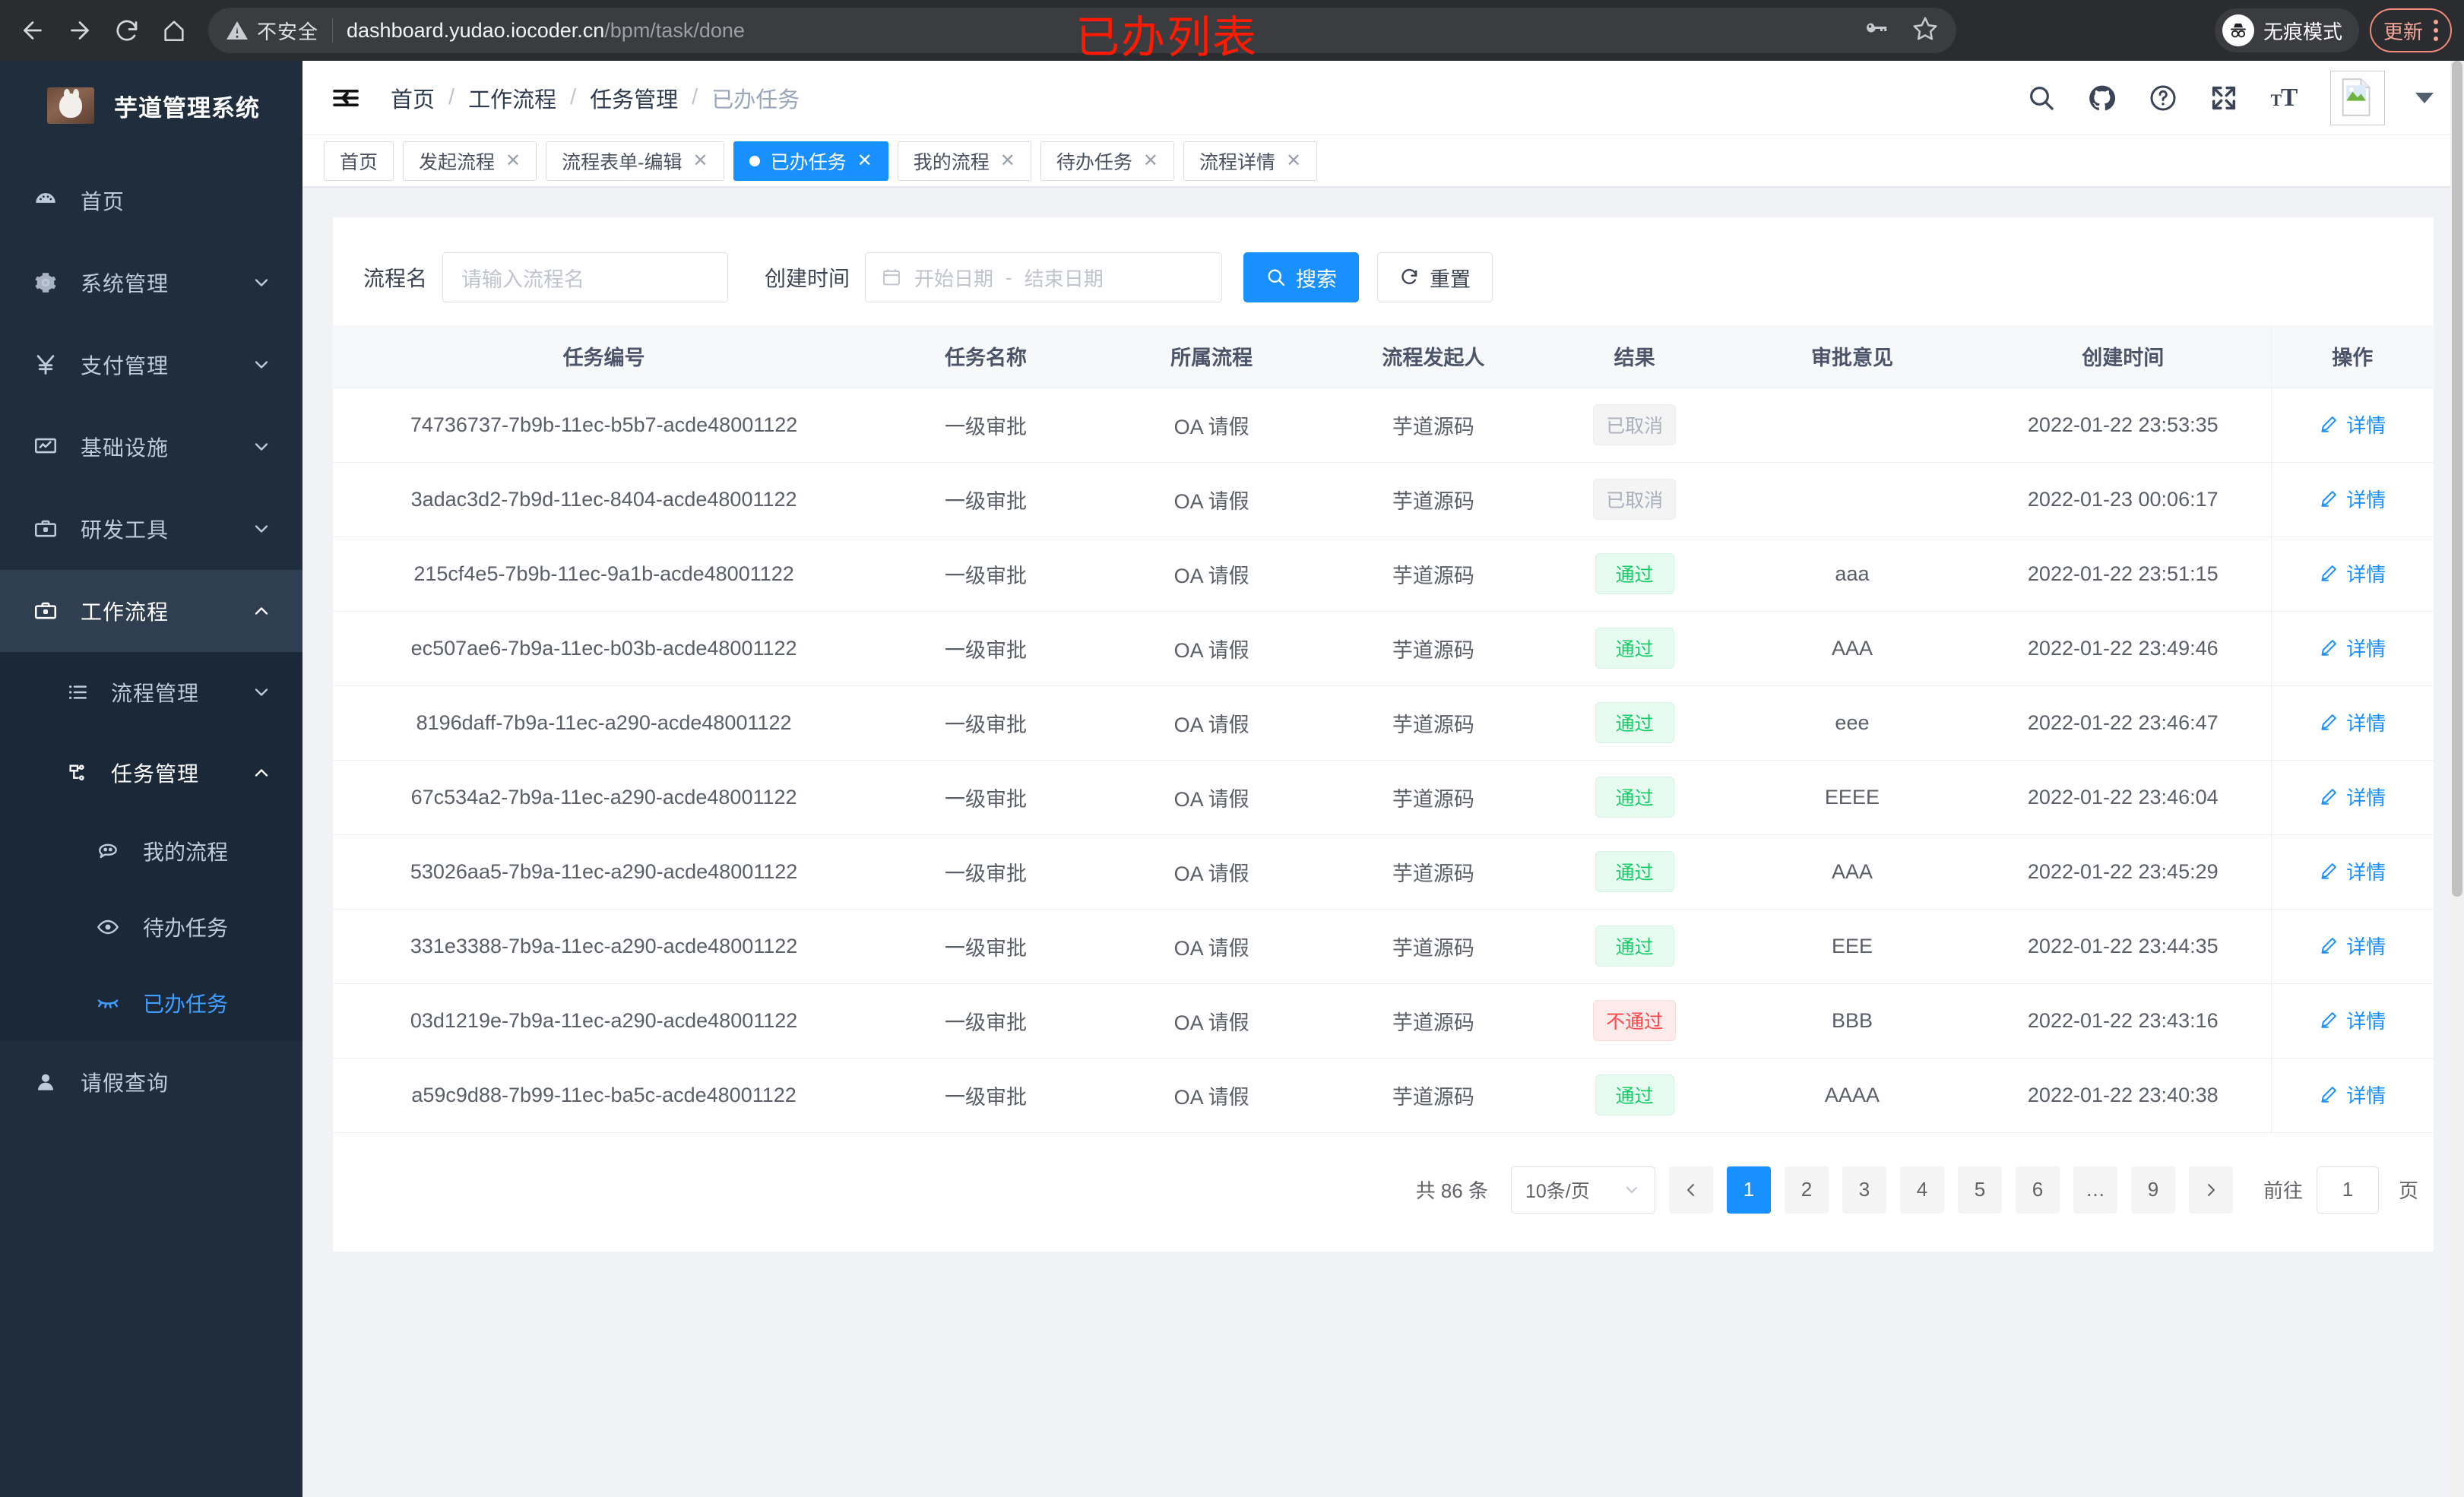 The image size is (2464, 1497). I want to click on tab-home: 首页, so click(359, 161).